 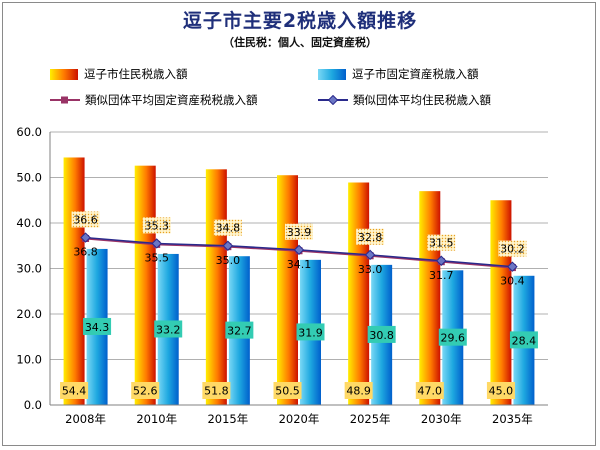 What do you see at coordinates (332, 74) in the screenshot?
I see `legend-swatch-fixed-asset-tax` at bounding box center [332, 74].